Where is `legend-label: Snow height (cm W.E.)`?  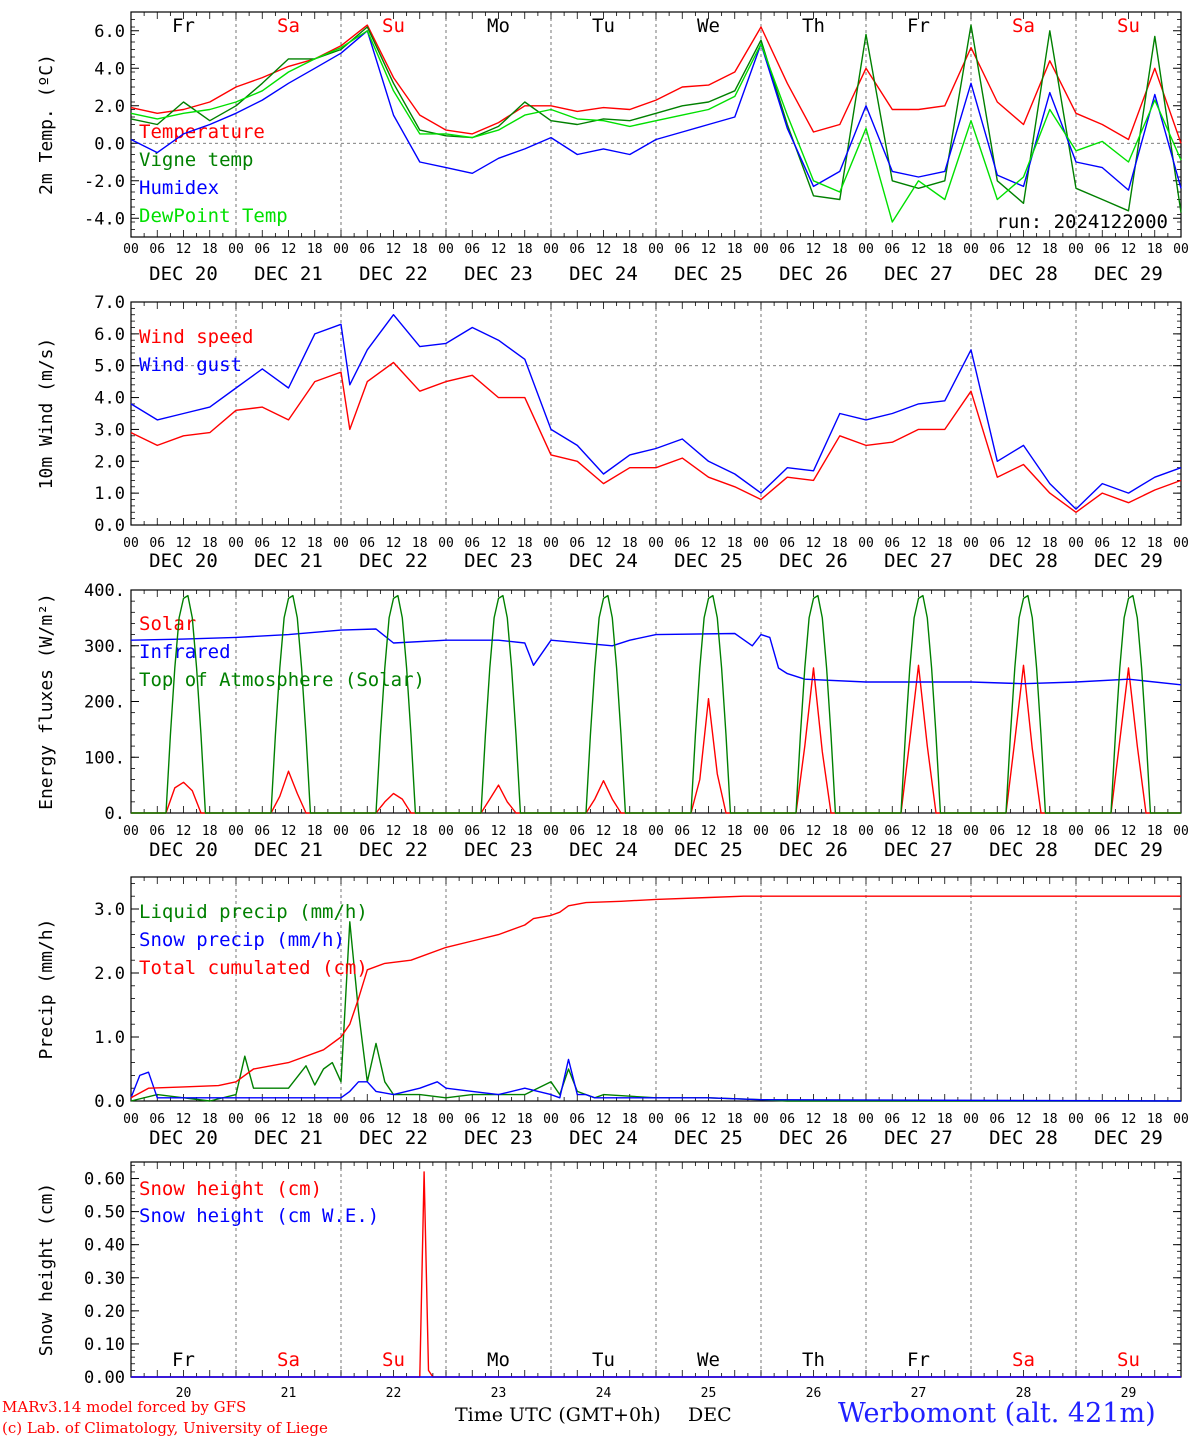 legend-label: Snow height (cm W.E.) is located at coordinates (259, 1216).